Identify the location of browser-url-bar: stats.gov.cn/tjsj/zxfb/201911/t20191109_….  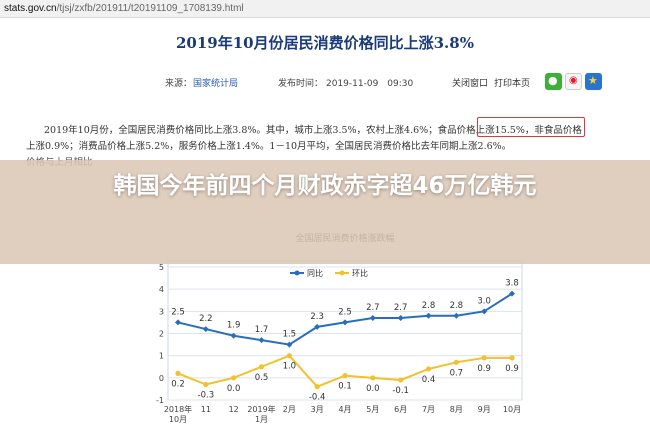
(325, 9).